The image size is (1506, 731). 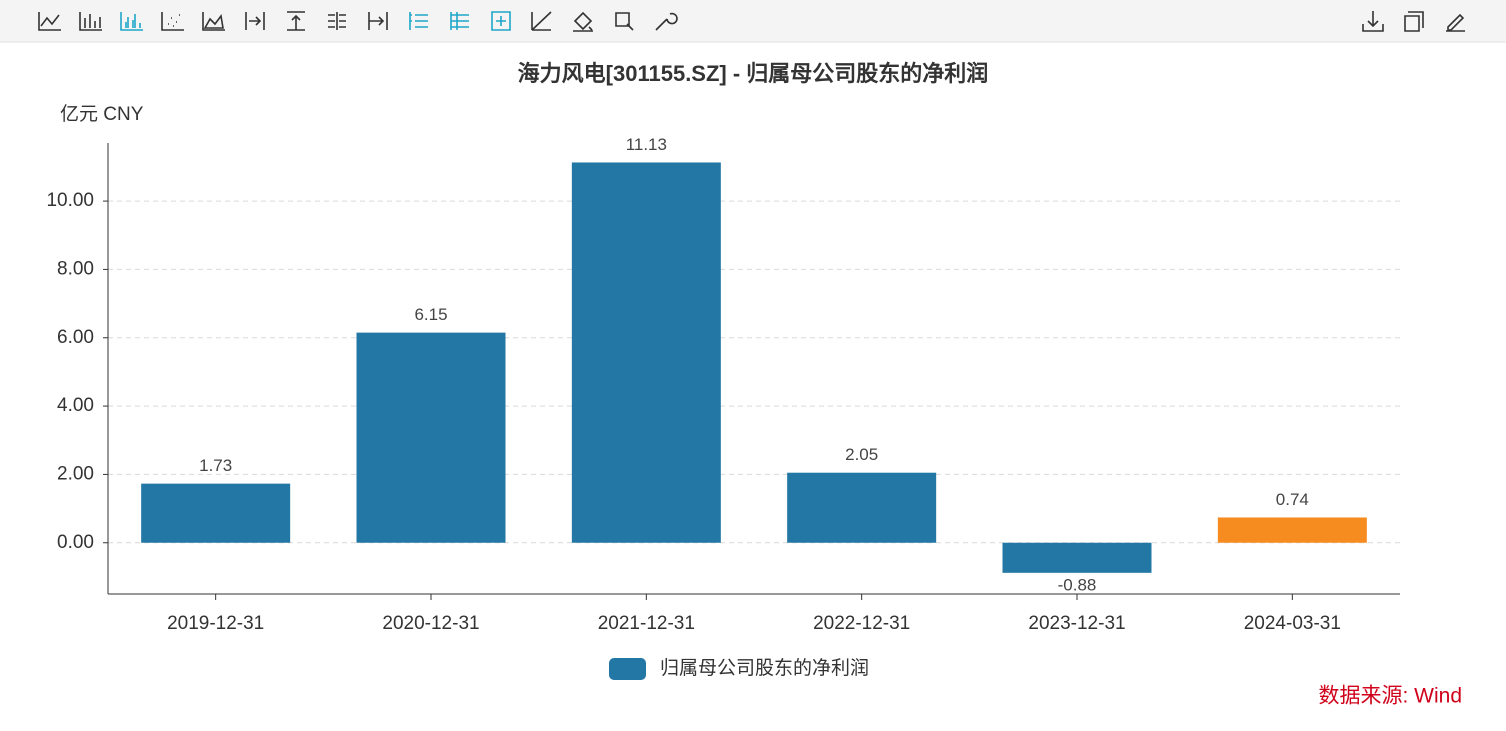 What do you see at coordinates (215, 623) in the screenshot?
I see `x-tick-label: 2019-12-31` at bounding box center [215, 623].